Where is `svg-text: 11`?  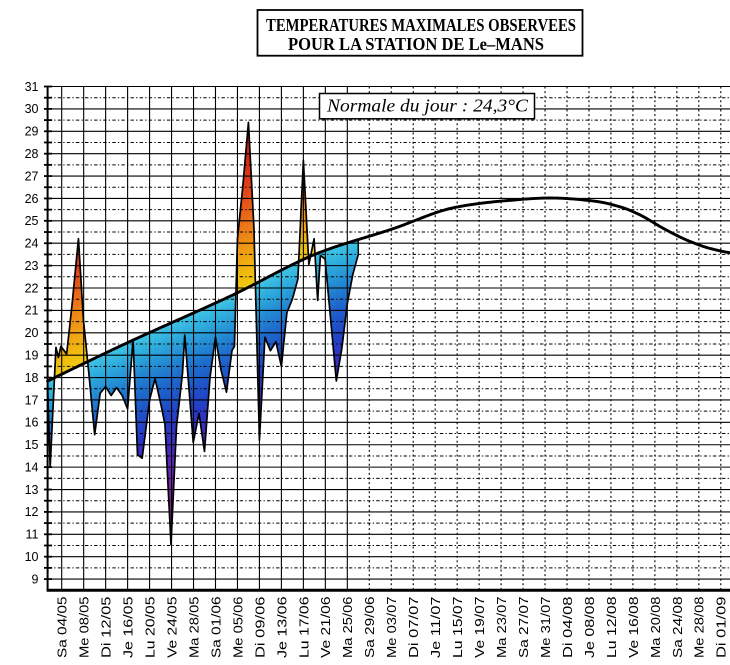 svg-text: 11 is located at coordinates (32, 535).